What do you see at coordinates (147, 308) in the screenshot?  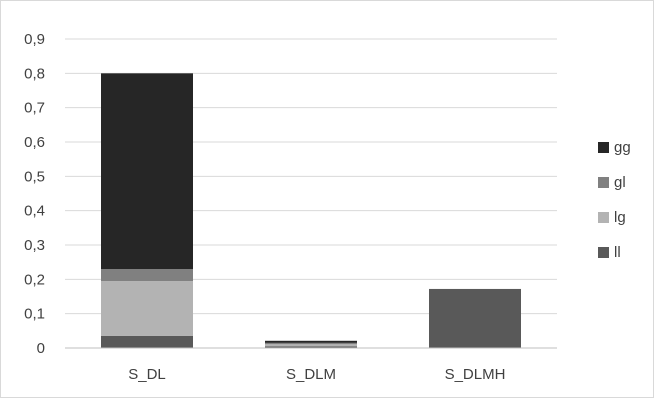 I see `bar-lg-s-dl` at bounding box center [147, 308].